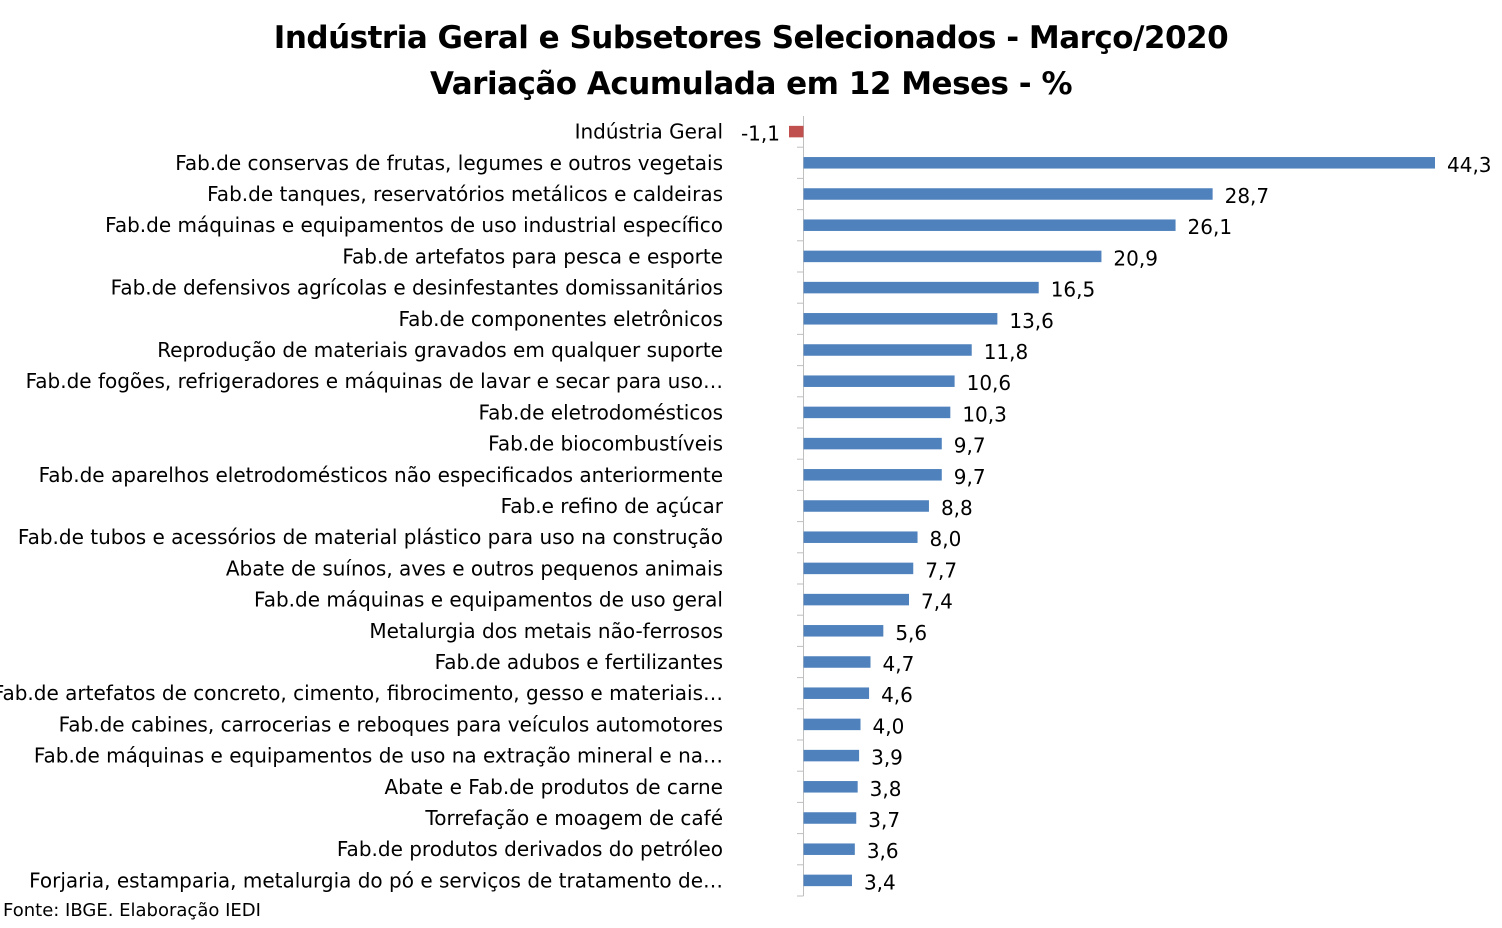 The height and width of the screenshot is (928, 1502). Describe the element at coordinates (1247, 196) in the screenshot. I see `data-label: 28,7` at that location.